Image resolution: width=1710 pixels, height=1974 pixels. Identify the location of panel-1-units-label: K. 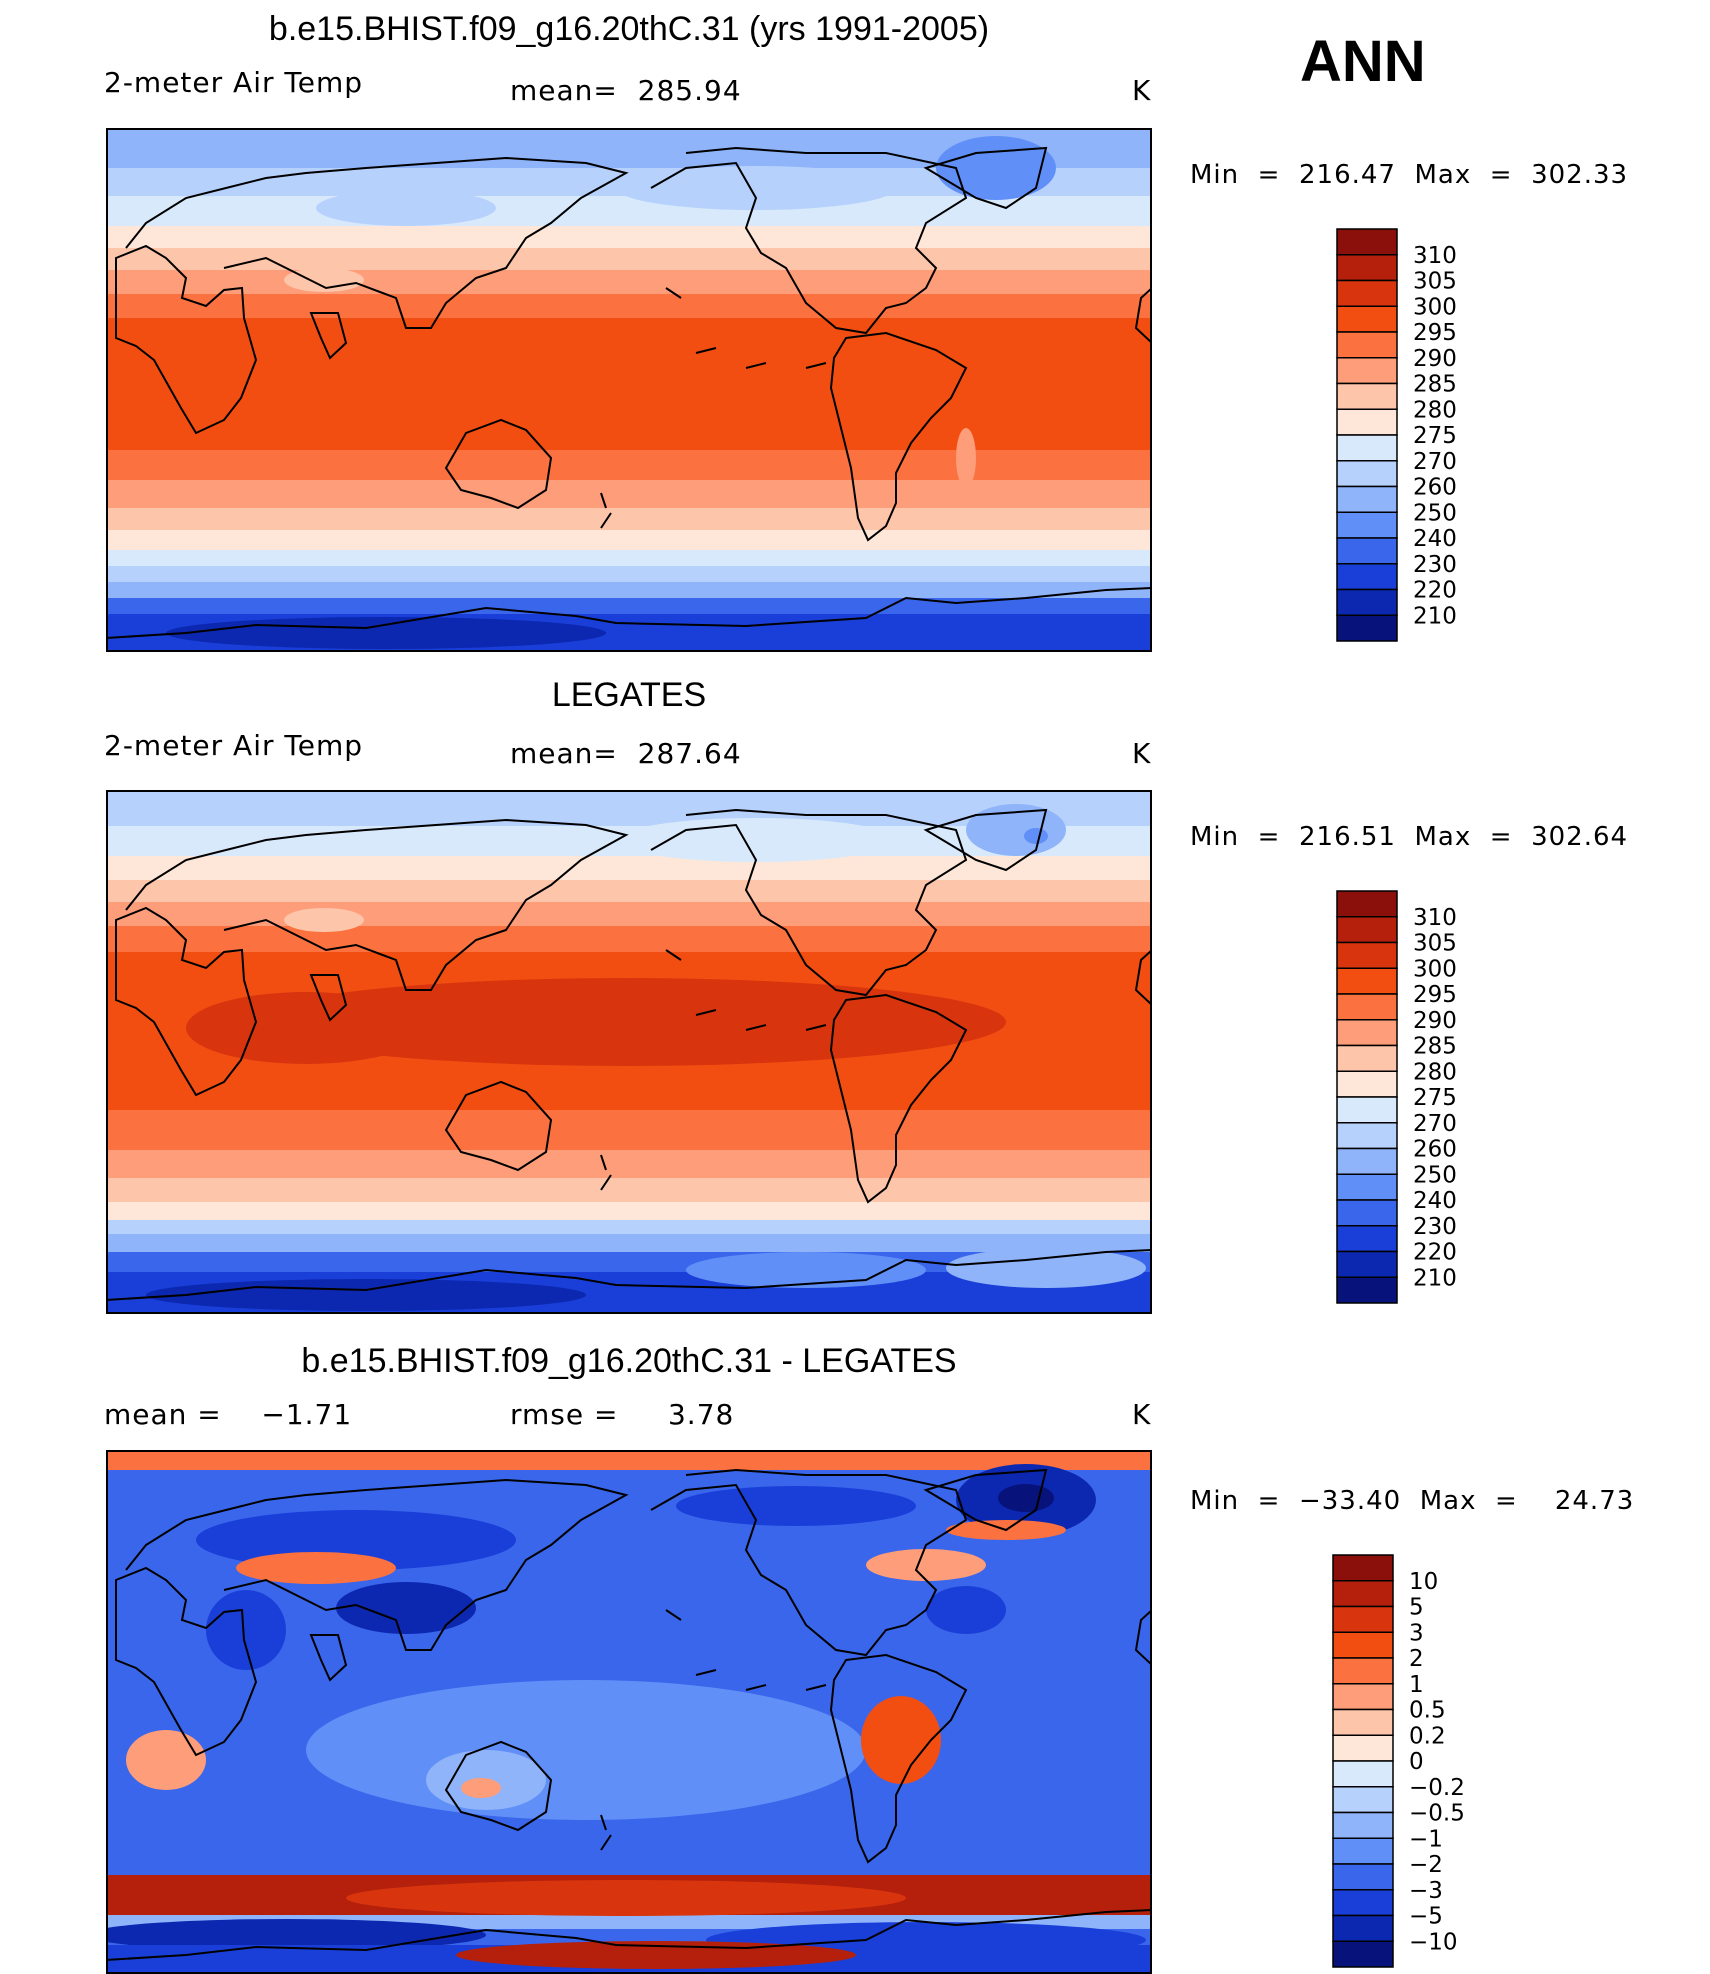
(1142, 90).